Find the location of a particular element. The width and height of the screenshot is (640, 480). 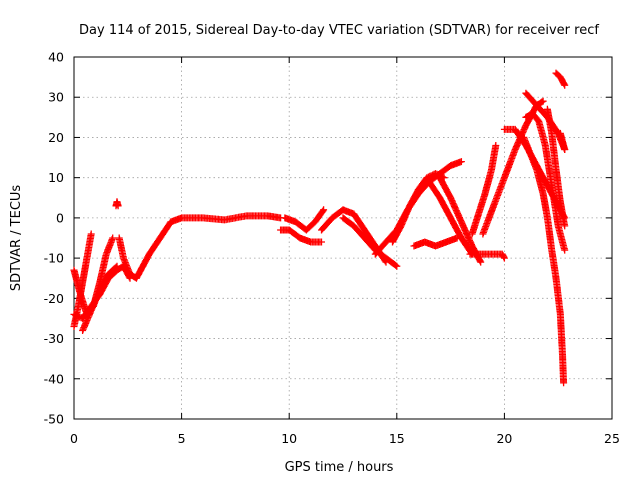

series-isolated is located at coordinates (117, 204).